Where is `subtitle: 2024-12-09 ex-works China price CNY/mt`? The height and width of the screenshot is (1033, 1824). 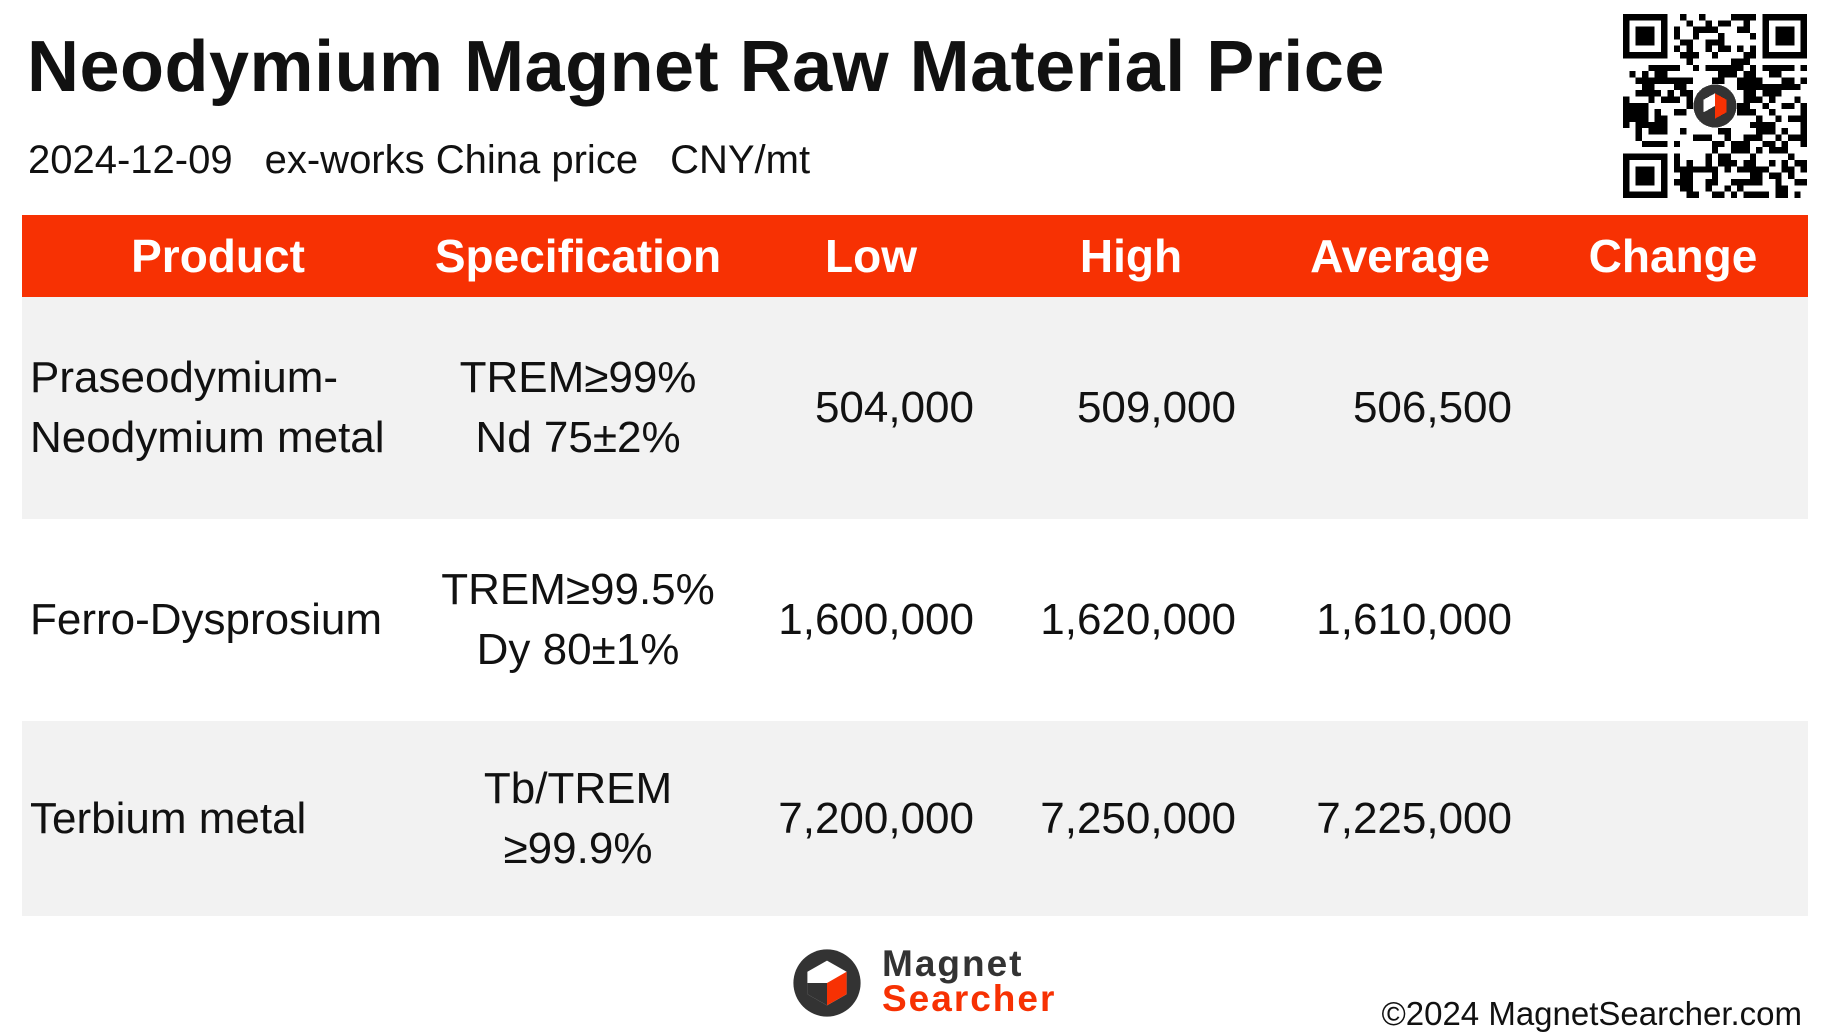 subtitle: 2024-12-09 ex-works China price CNY/mt is located at coordinates (435, 160).